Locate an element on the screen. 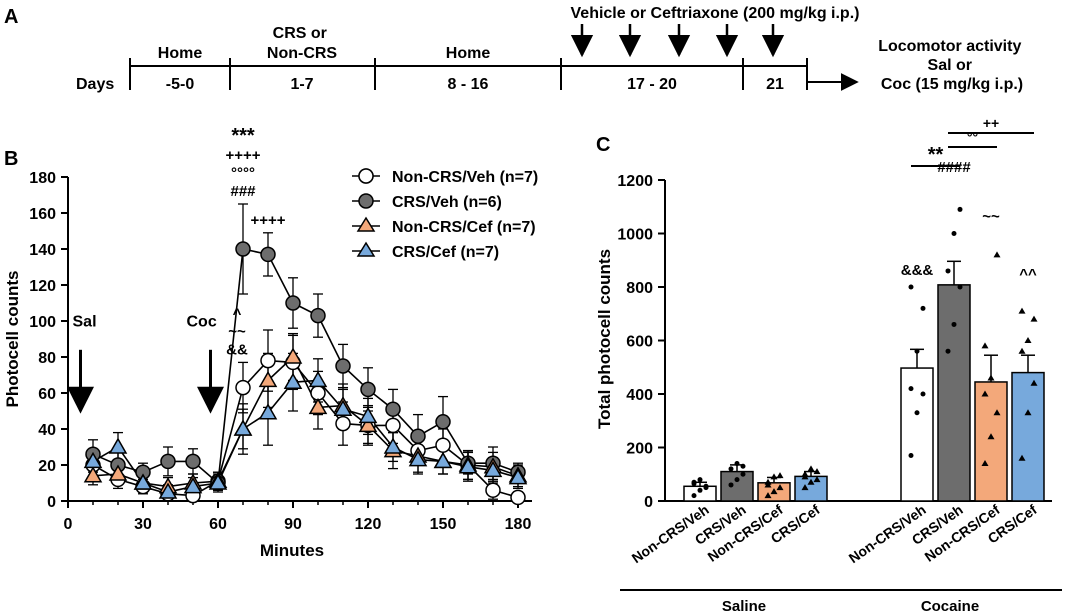 The image size is (1065, 615). y-tick-label: 140 is located at coordinates (42, 250).